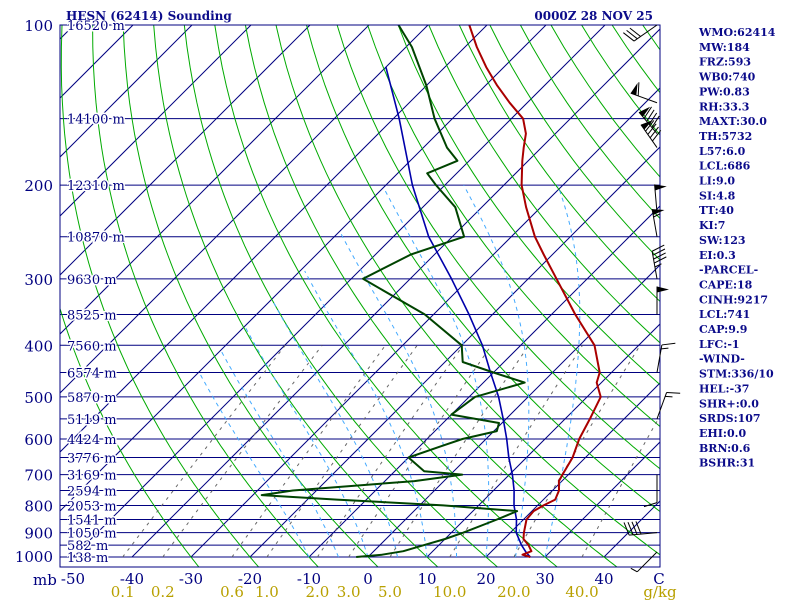  What do you see at coordinates (717, 181) in the screenshot?
I see `index-entry: LI:9.0` at bounding box center [717, 181].